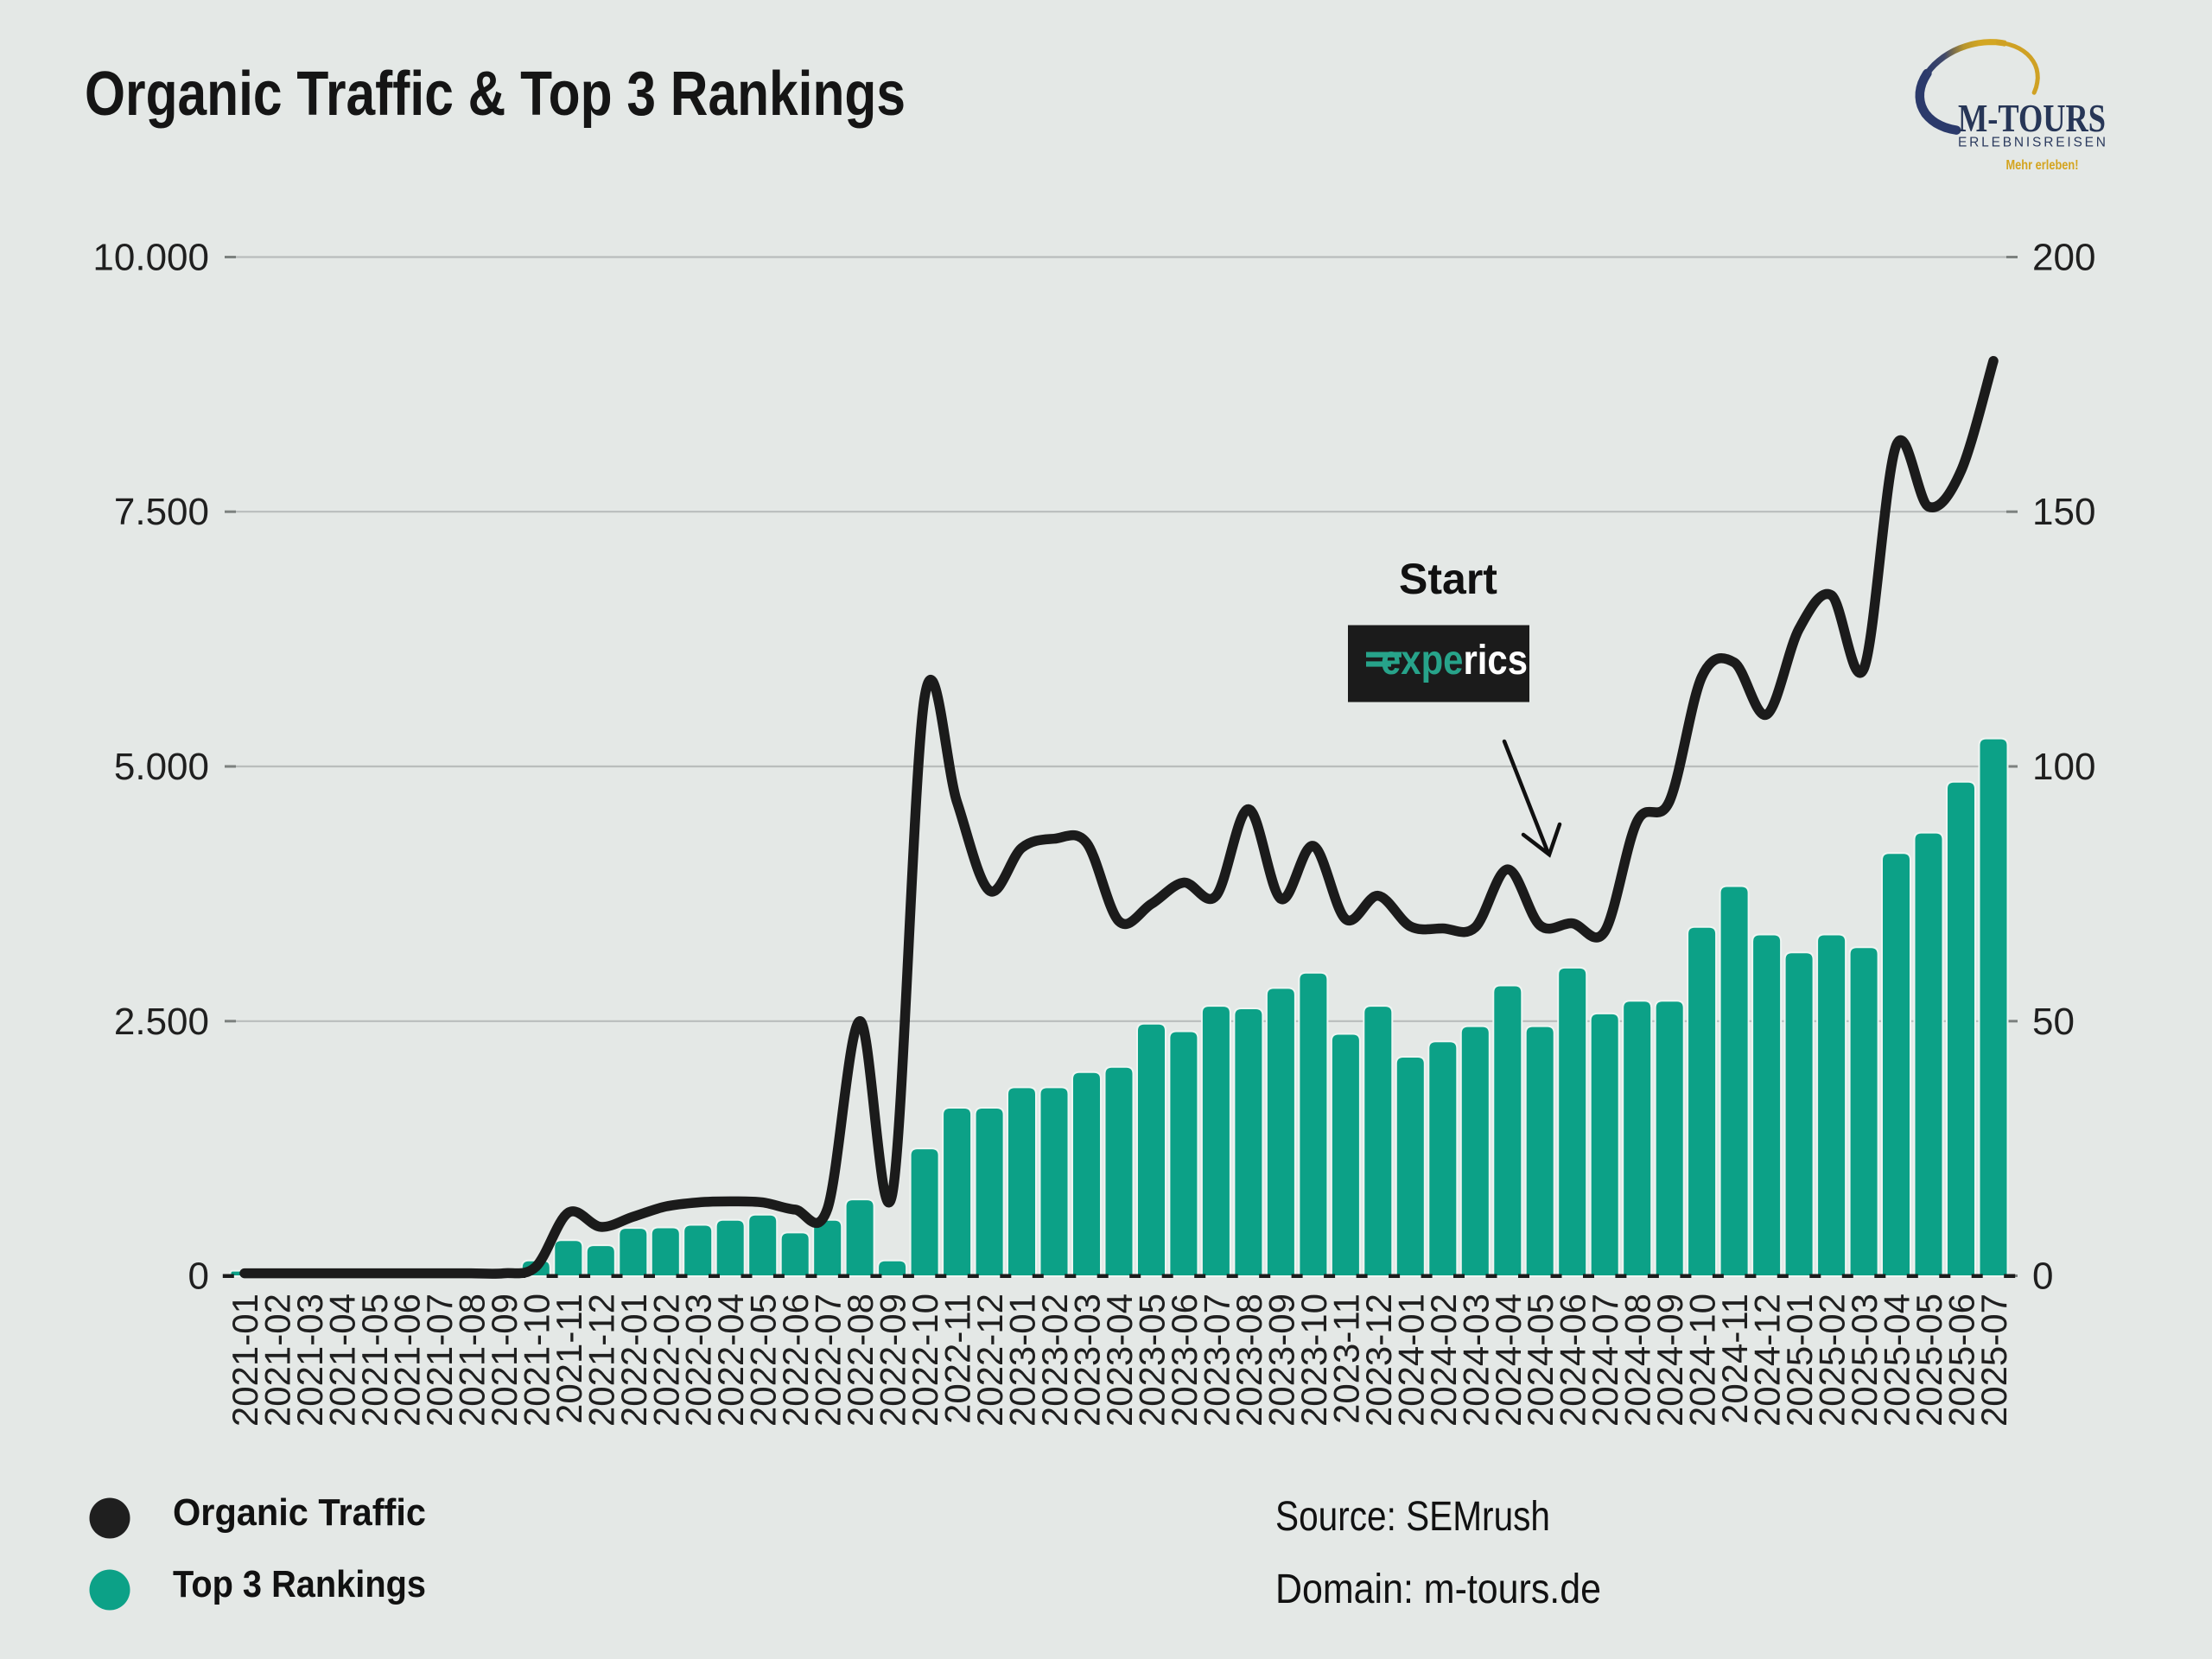 The height and width of the screenshot is (1659, 2212). I want to click on svg-text: 2024-08, so click(1638, 1360).